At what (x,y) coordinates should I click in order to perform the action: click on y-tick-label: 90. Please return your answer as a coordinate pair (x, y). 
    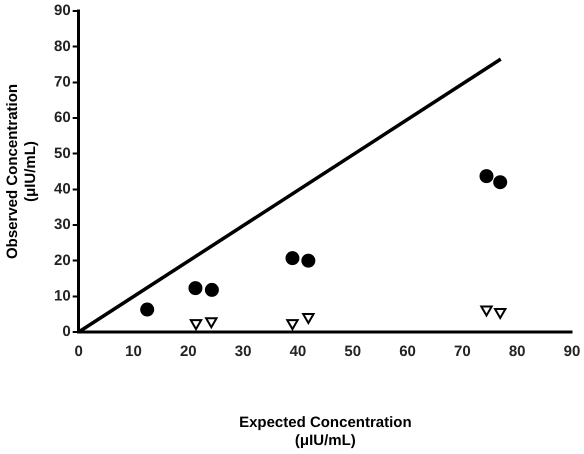
    Looking at the image, I should click on (62, 11).